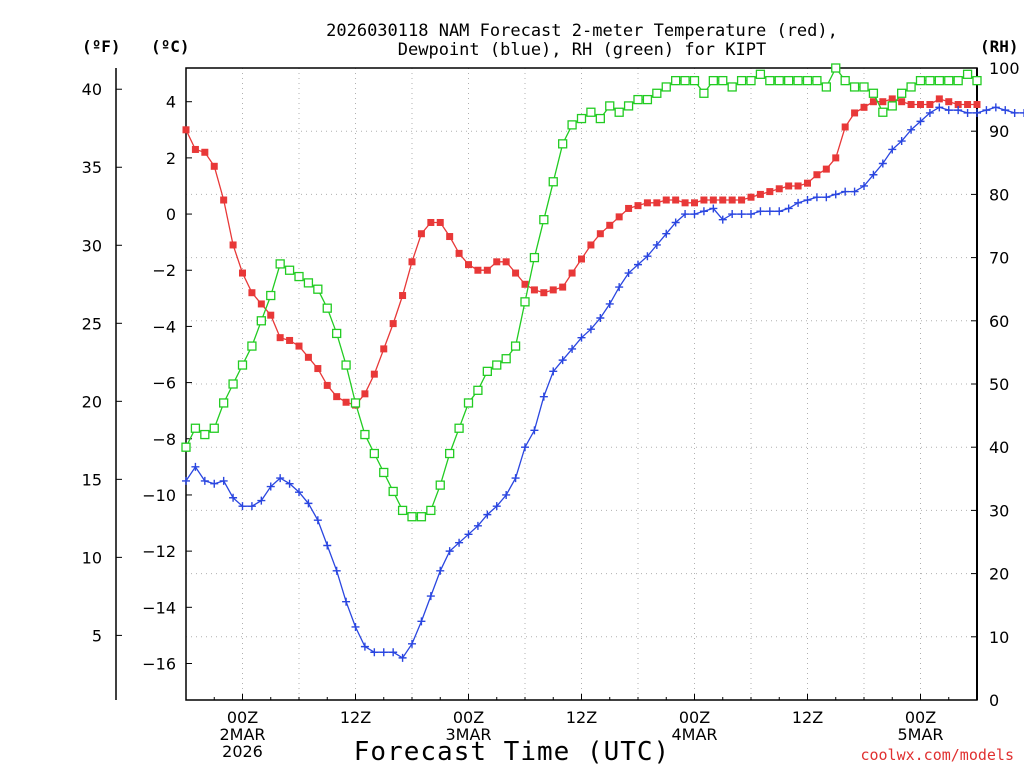  What do you see at coordinates (92, 245) in the screenshot?
I see `fahrenheit-tick-label: 30` at bounding box center [92, 245].